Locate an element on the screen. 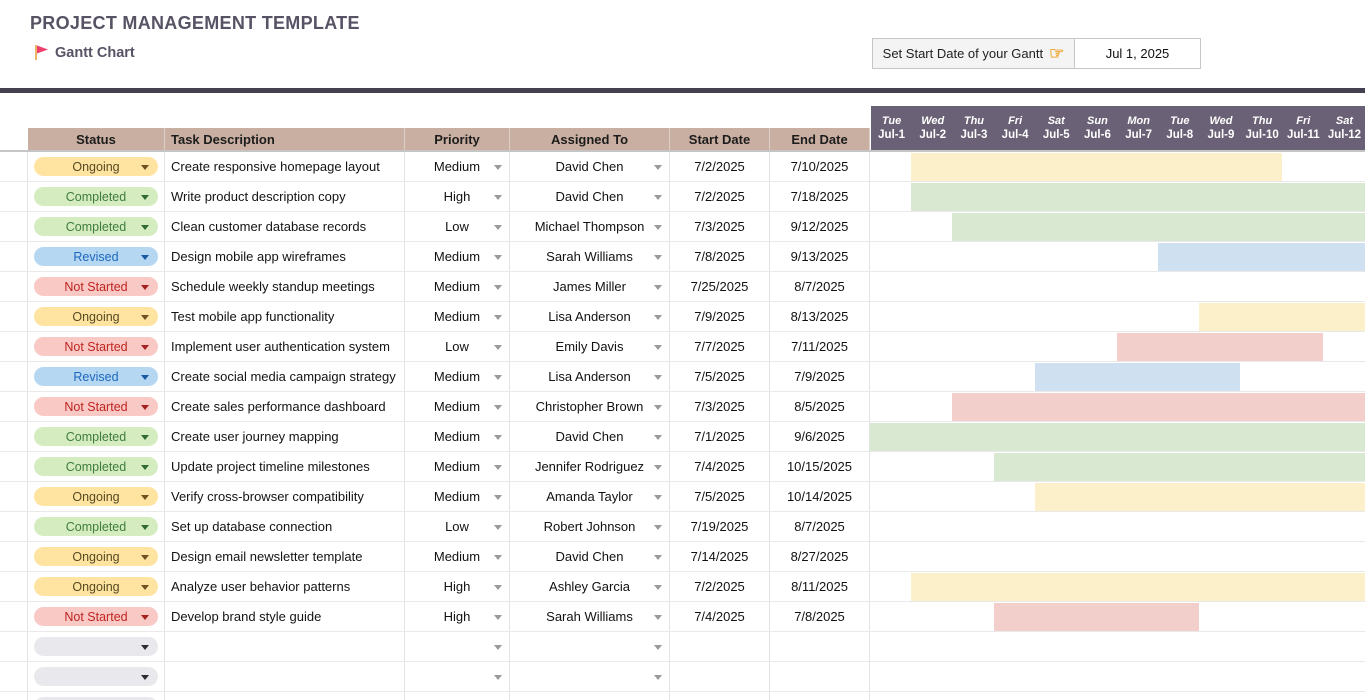 The height and width of the screenshot is (700, 1365). end-date-cell: 8/13/2025 is located at coordinates (820, 316).